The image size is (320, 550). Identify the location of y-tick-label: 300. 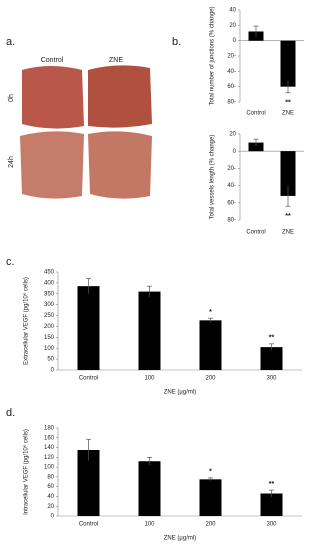
(49, 305).